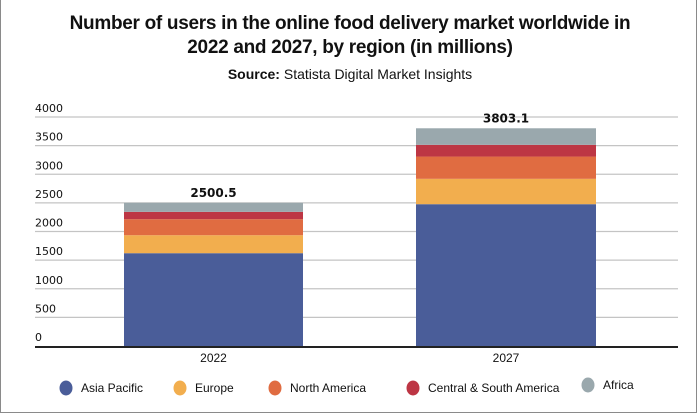  I want to click on y-tick-label: 3000, so click(49, 165).